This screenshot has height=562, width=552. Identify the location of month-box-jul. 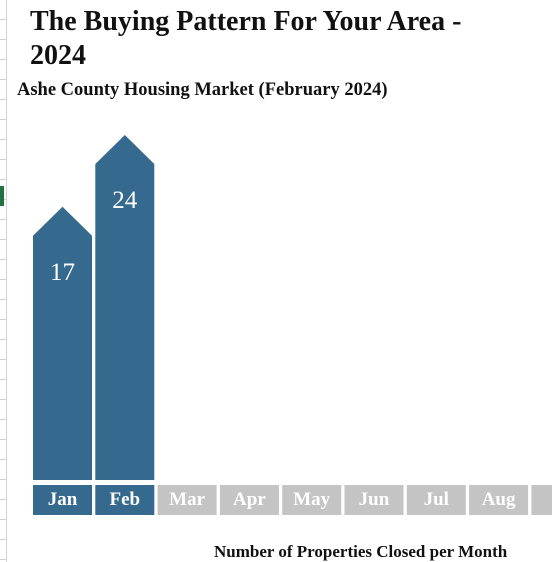
(436, 500).